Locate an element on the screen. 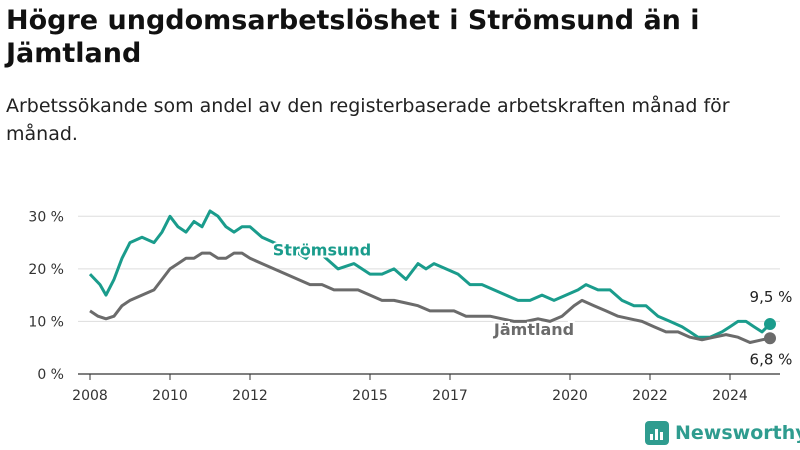  bar-chart-icon is located at coordinates (657, 433).